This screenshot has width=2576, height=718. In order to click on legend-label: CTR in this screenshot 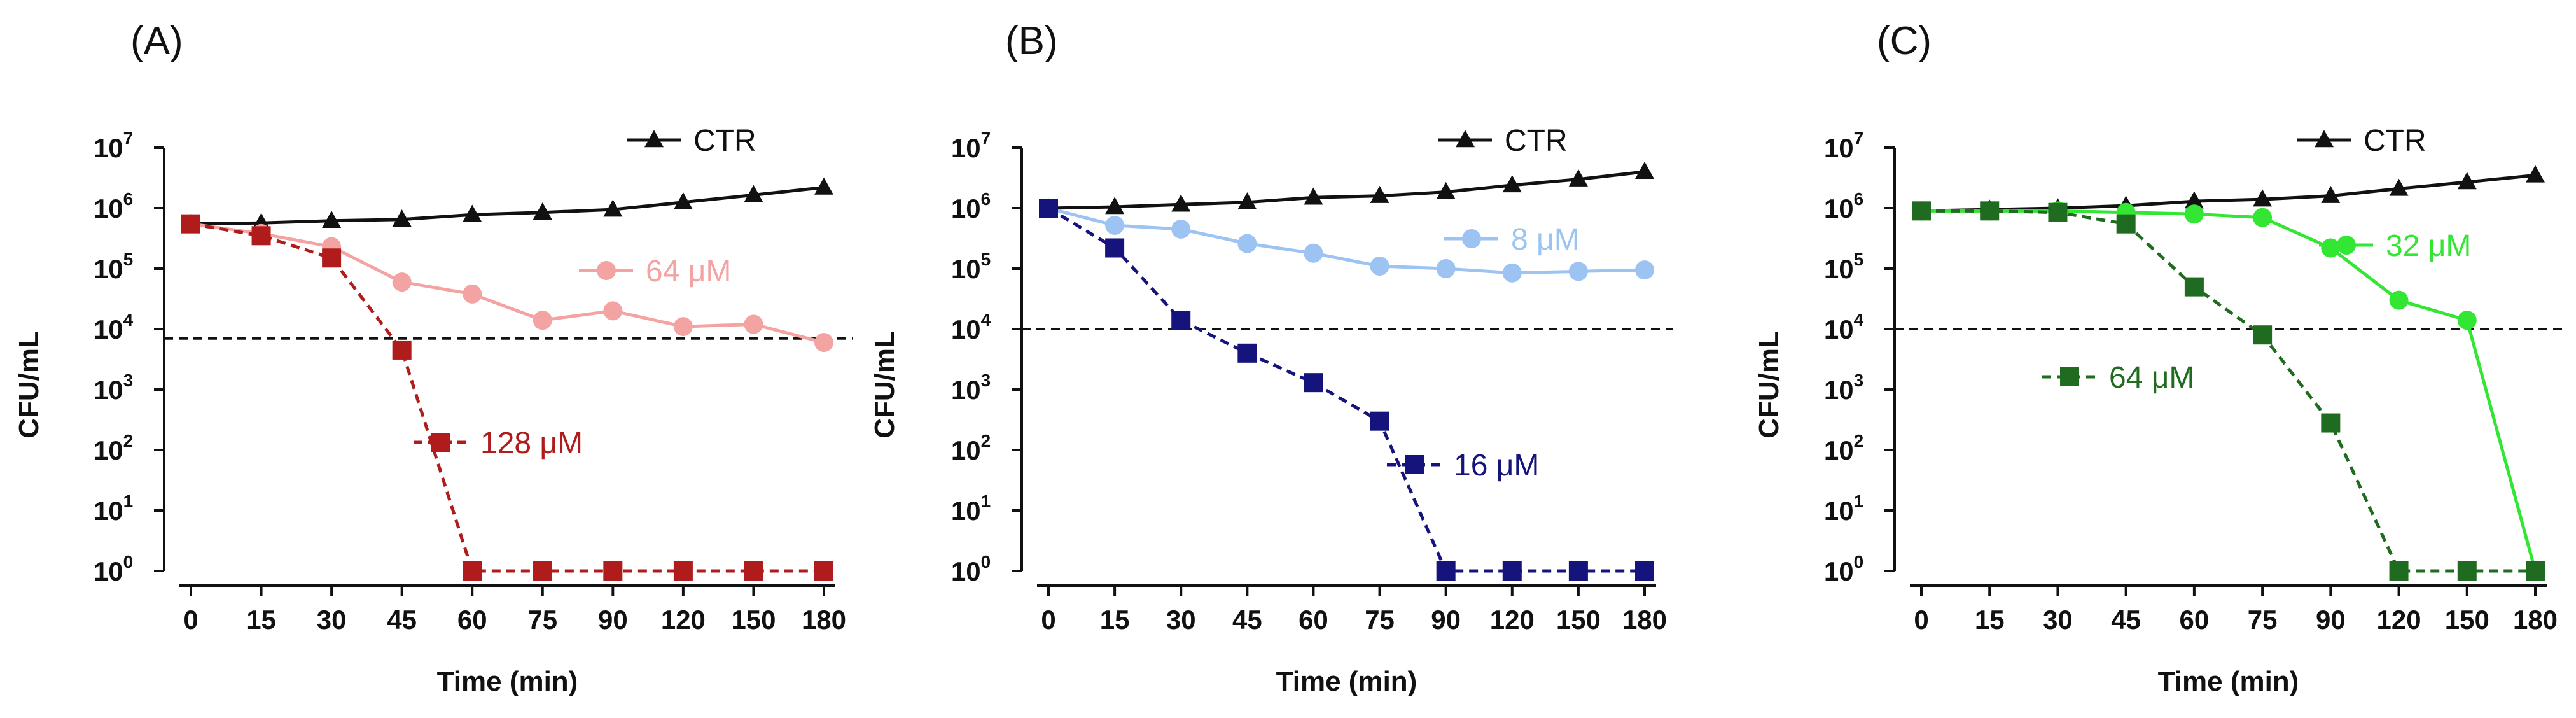, I will do `click(724, 141)`.